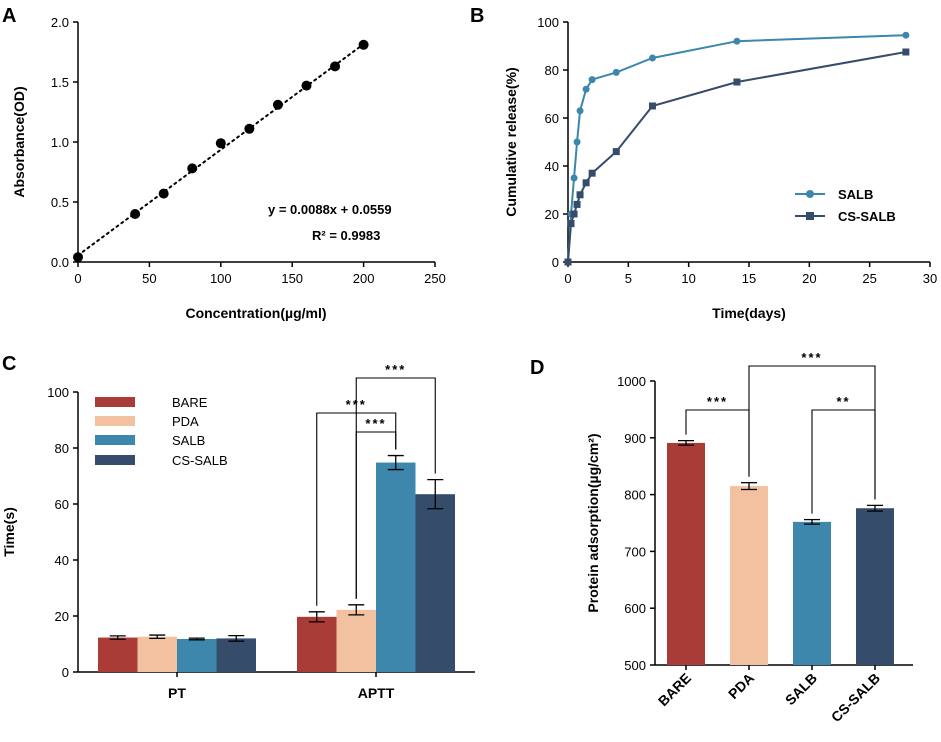 This screenshot has width=941, height=742. Describe the element at coordinates (801, 689) in the screenshot. I see `d-category-label: SALB` at that location.